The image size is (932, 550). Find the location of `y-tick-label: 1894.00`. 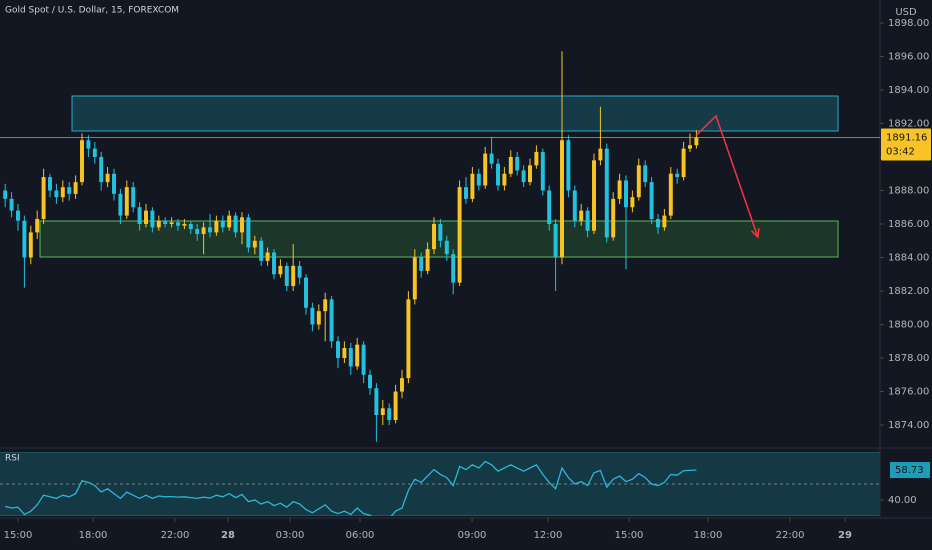

y-tick-label: 1894.00 is located at coordinates (908, 90).